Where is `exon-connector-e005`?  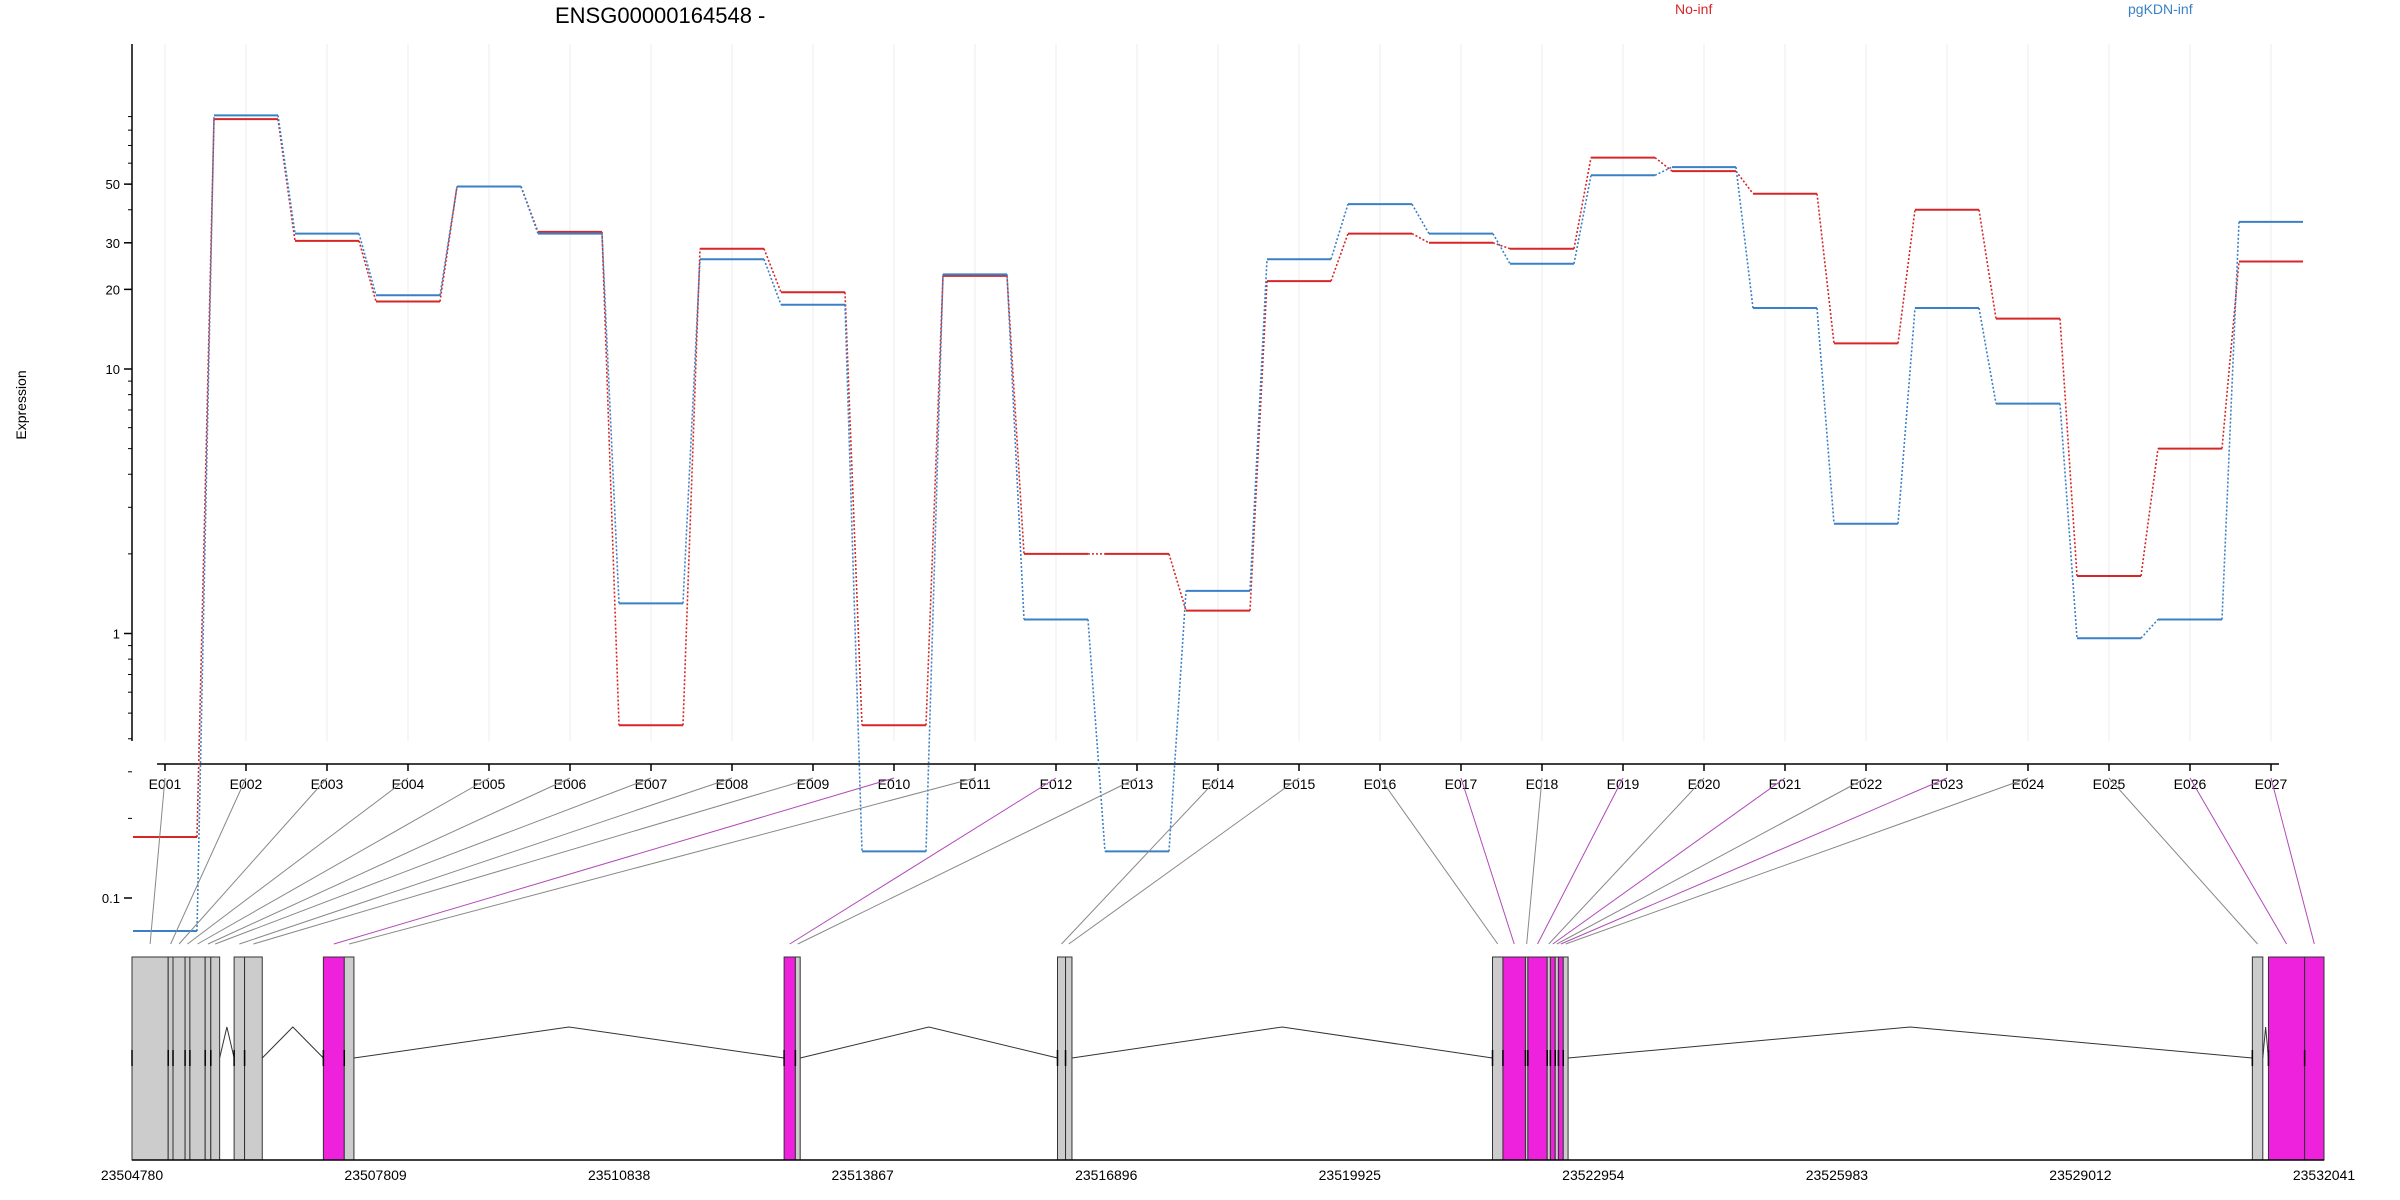 exon-connector-e005 is located at coordinates (343, 861).